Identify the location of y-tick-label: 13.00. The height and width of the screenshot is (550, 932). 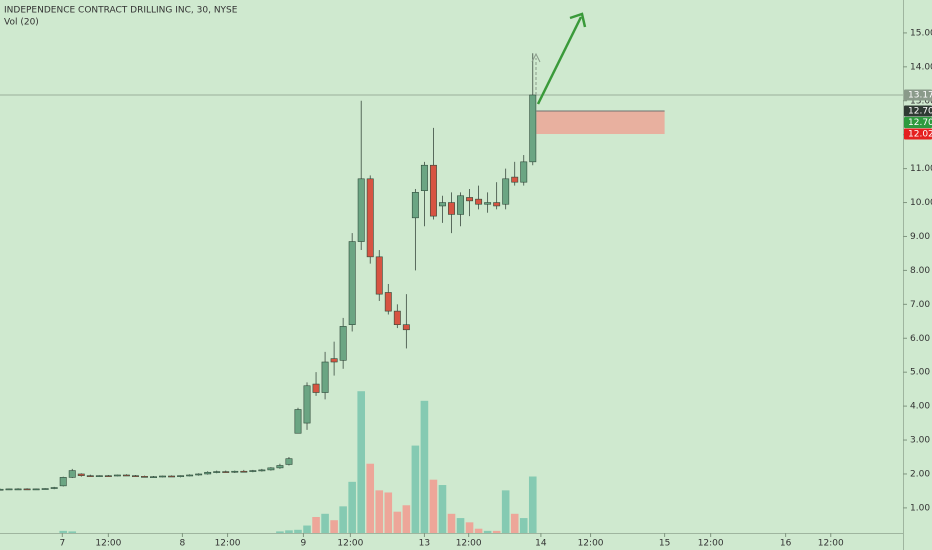
(921, 101).